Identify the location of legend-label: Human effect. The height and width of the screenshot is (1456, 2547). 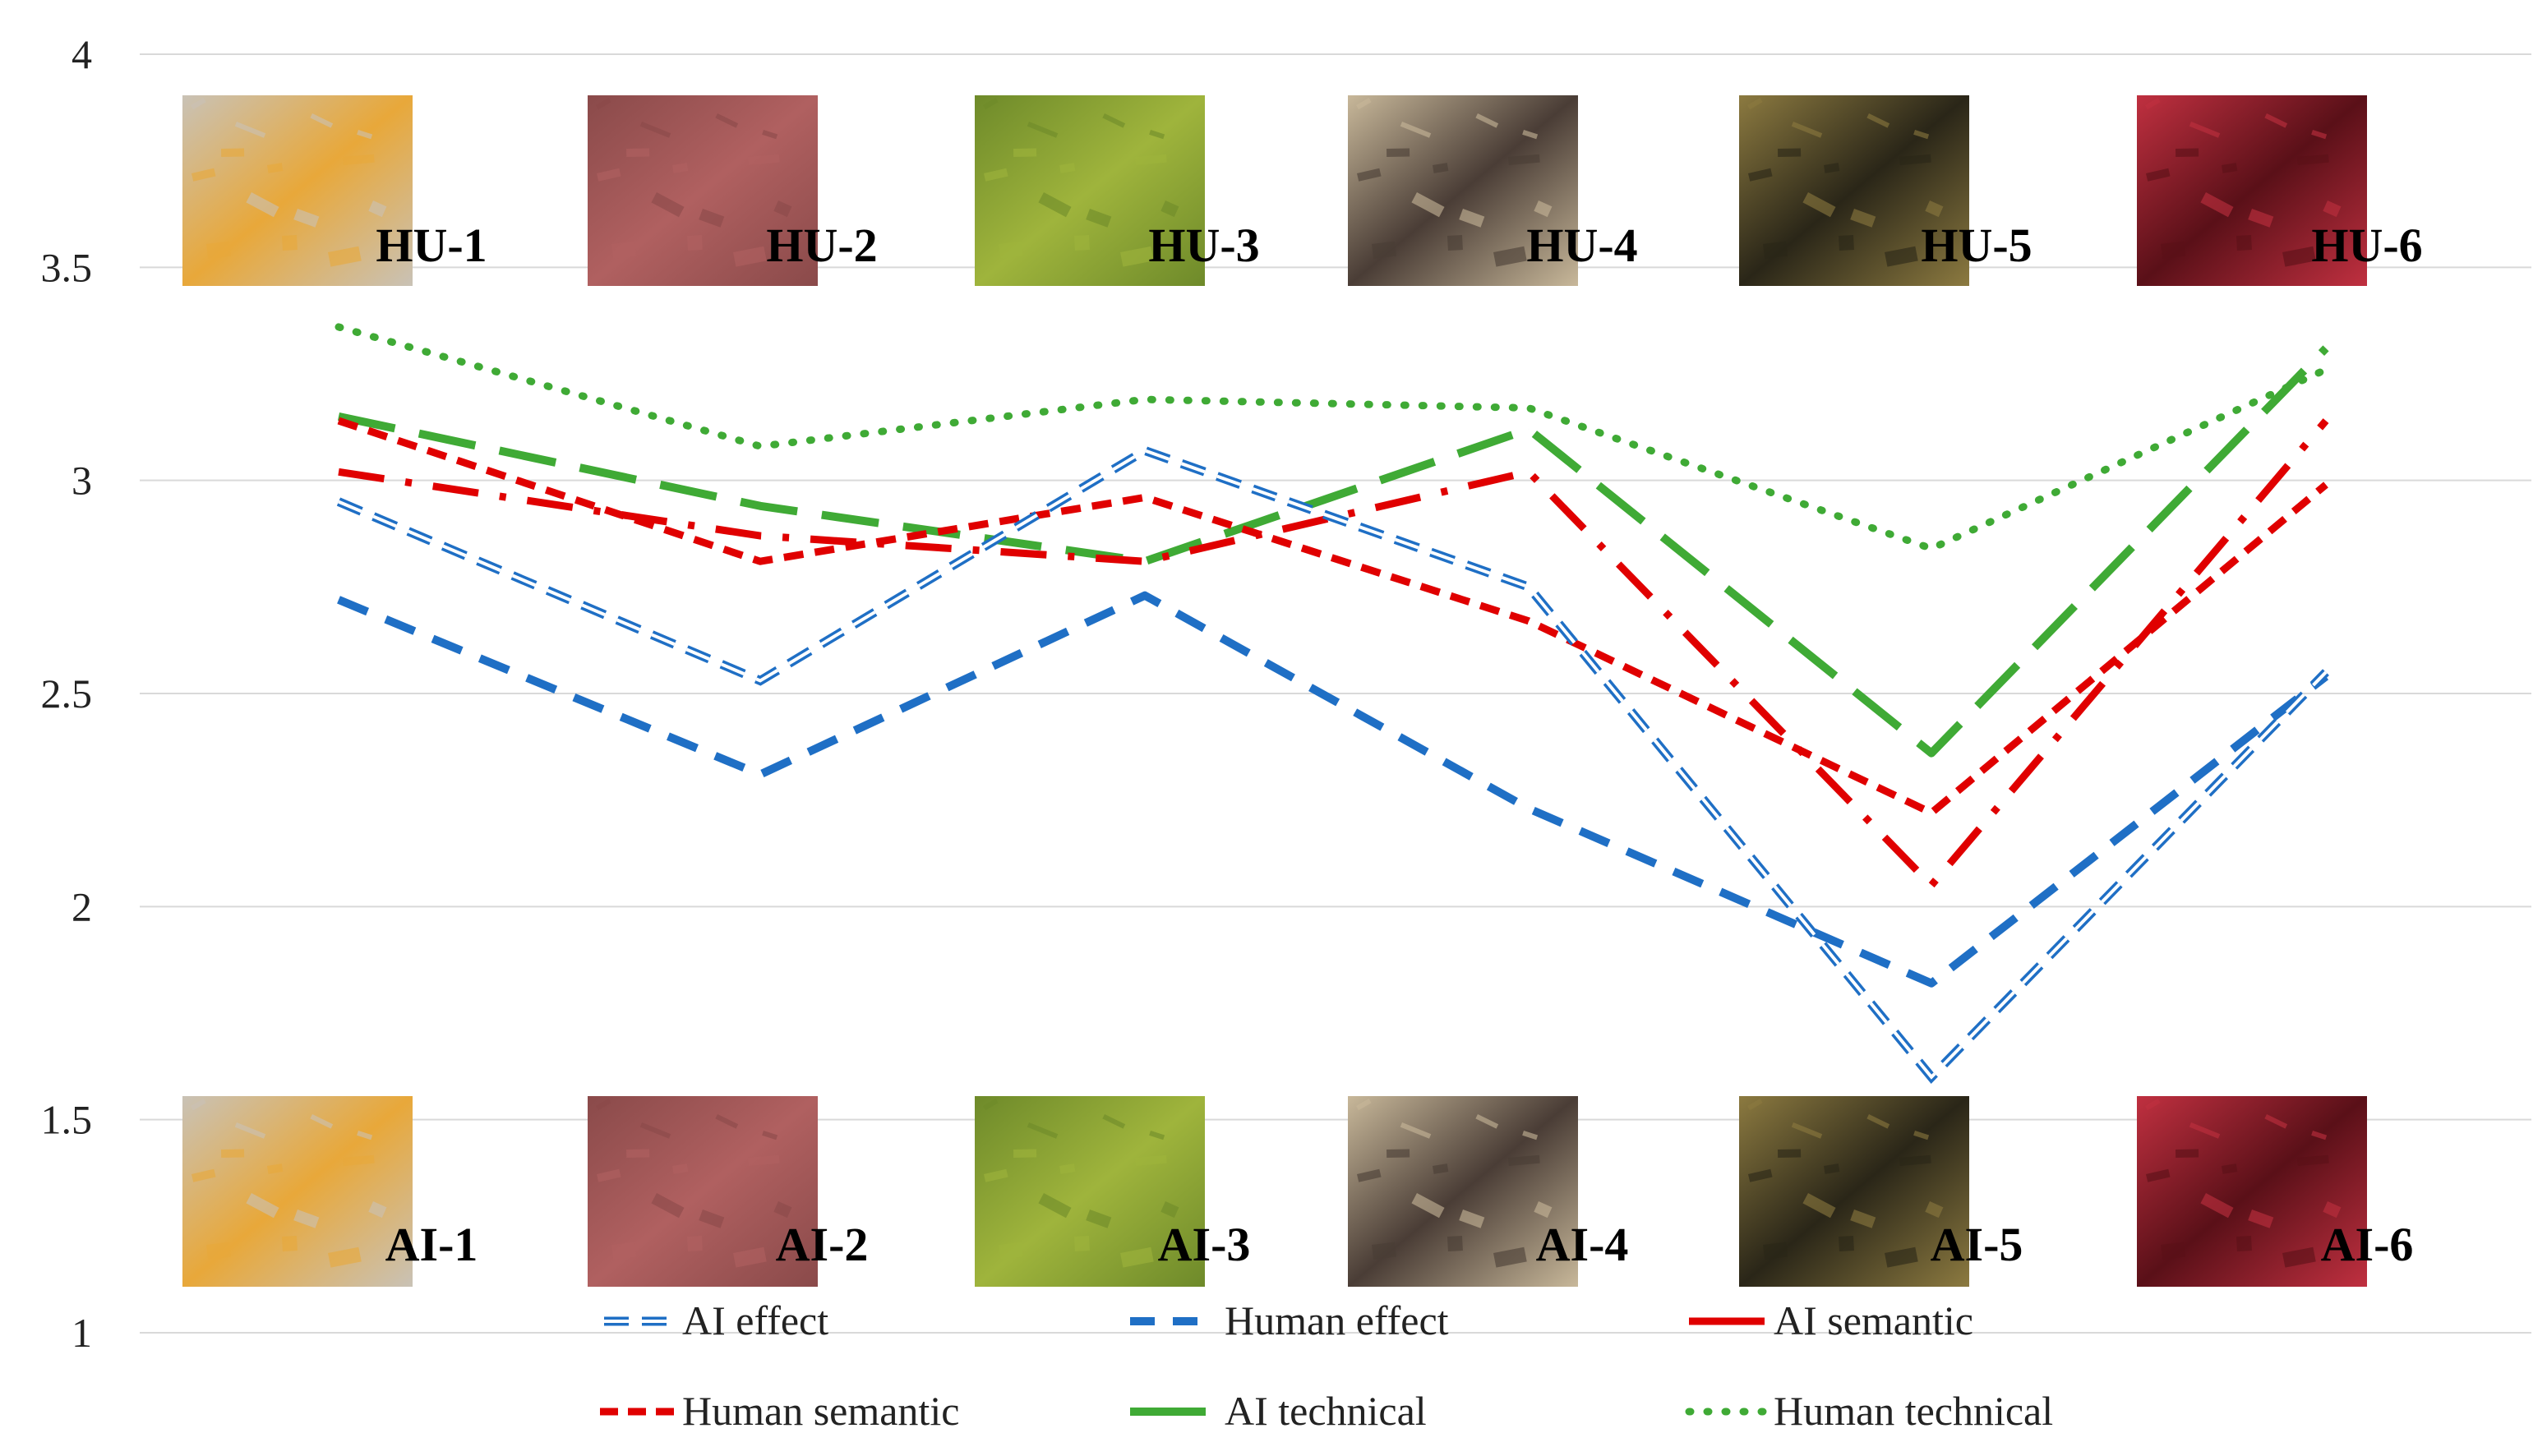
(1337, 1320).